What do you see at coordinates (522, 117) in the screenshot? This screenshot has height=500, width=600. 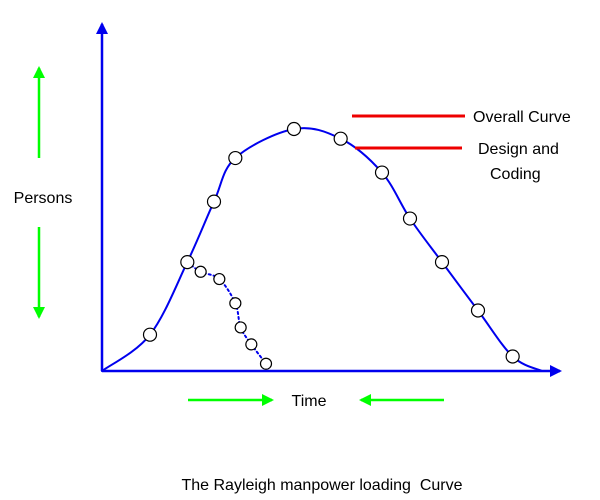 I see `legend-overall-curve-label: Overall Curve` at bounding box center [522, 117].